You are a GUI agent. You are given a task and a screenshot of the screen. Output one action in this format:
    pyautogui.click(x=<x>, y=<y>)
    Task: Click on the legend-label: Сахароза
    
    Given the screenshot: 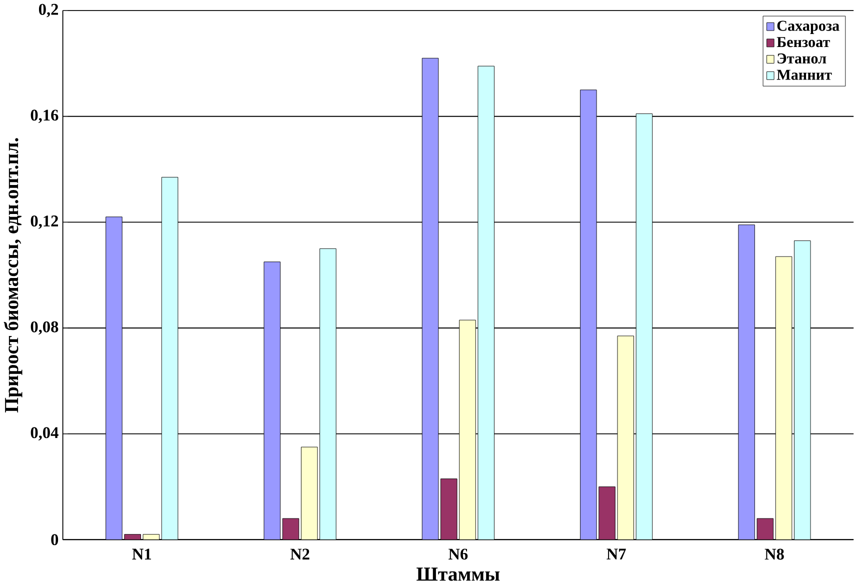 What is the action you would take?
    pyautogui.click(x=808, y=27)
    